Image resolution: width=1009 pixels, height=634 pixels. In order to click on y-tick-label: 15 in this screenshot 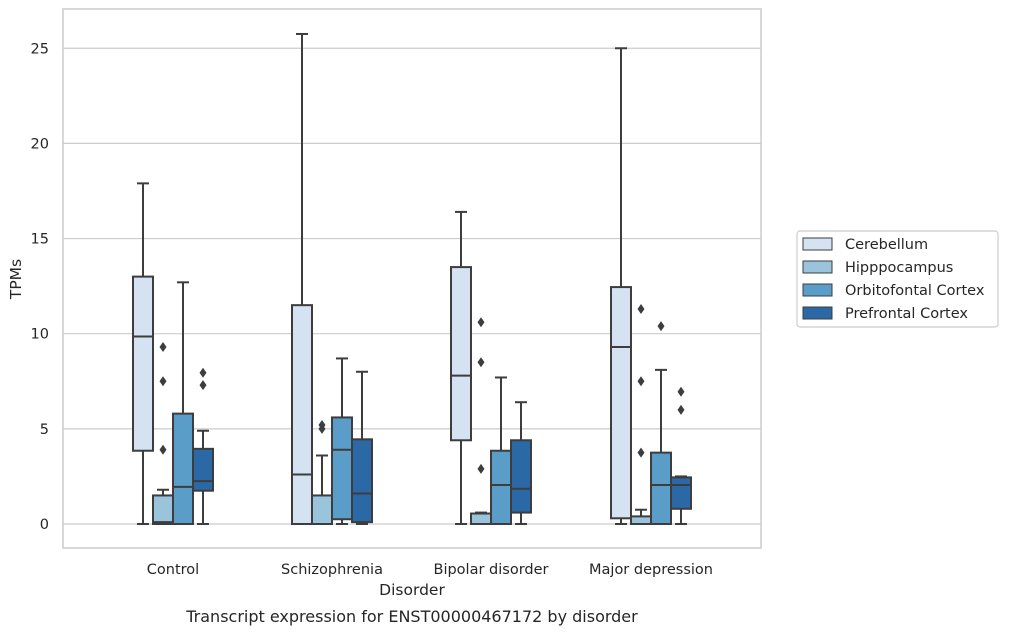, I will do `click(40, 240)`.